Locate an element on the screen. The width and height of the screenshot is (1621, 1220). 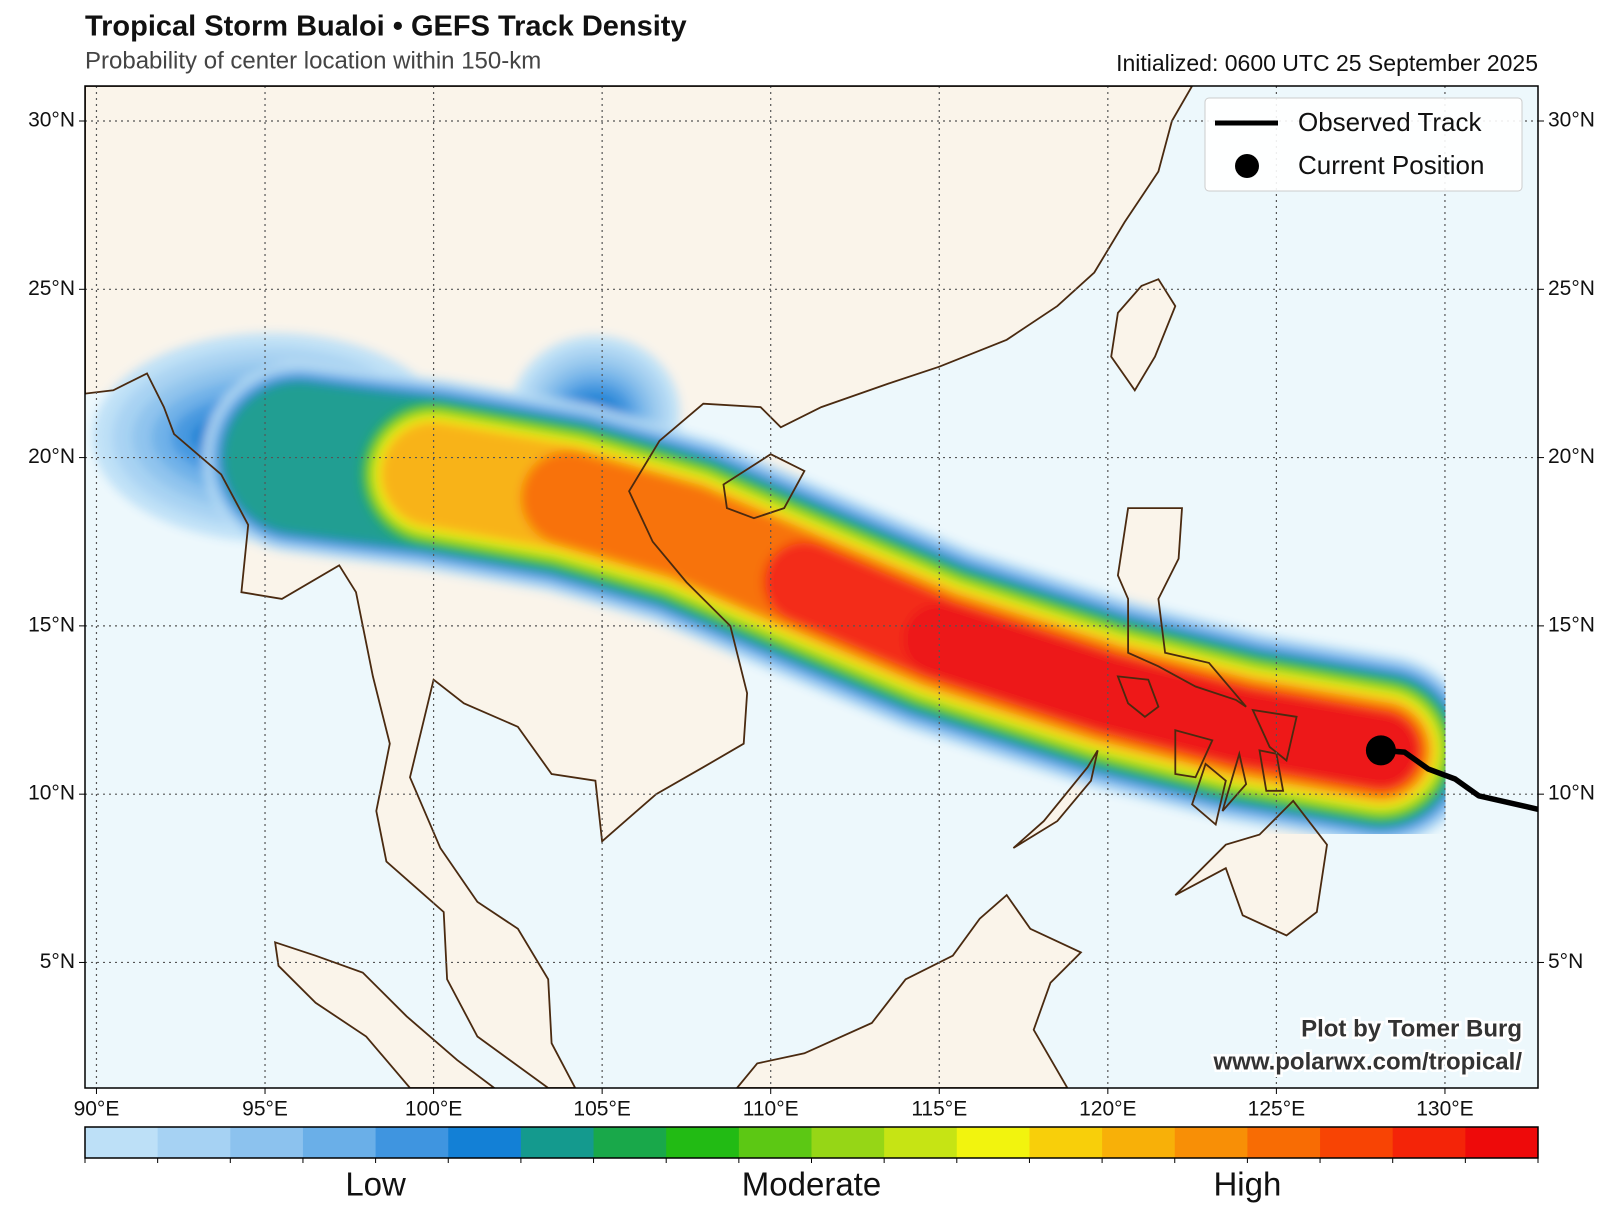
init-time: Initialized: 0600 UTC 25 September 2025 is located at coordinates (1327, 63).